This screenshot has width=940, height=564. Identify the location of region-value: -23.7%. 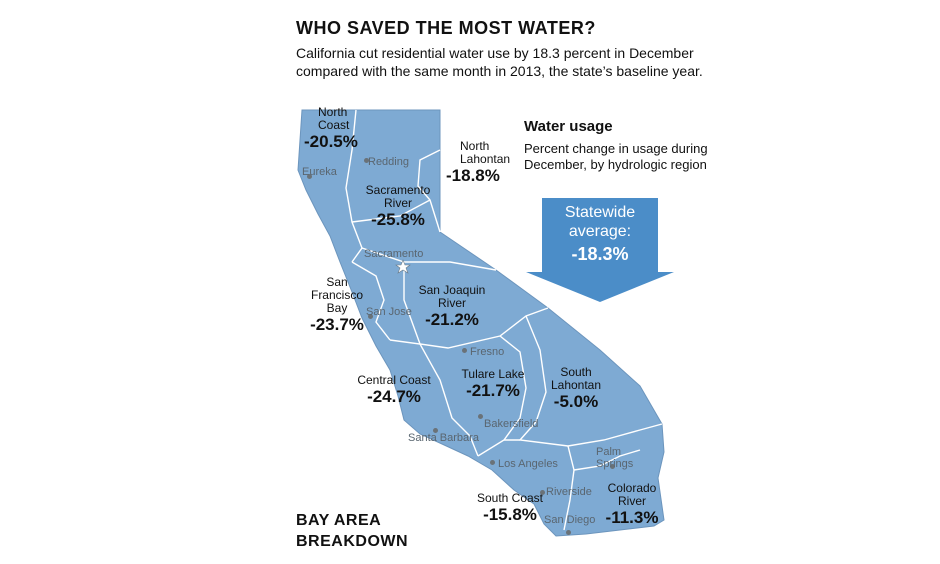
(337, 324).